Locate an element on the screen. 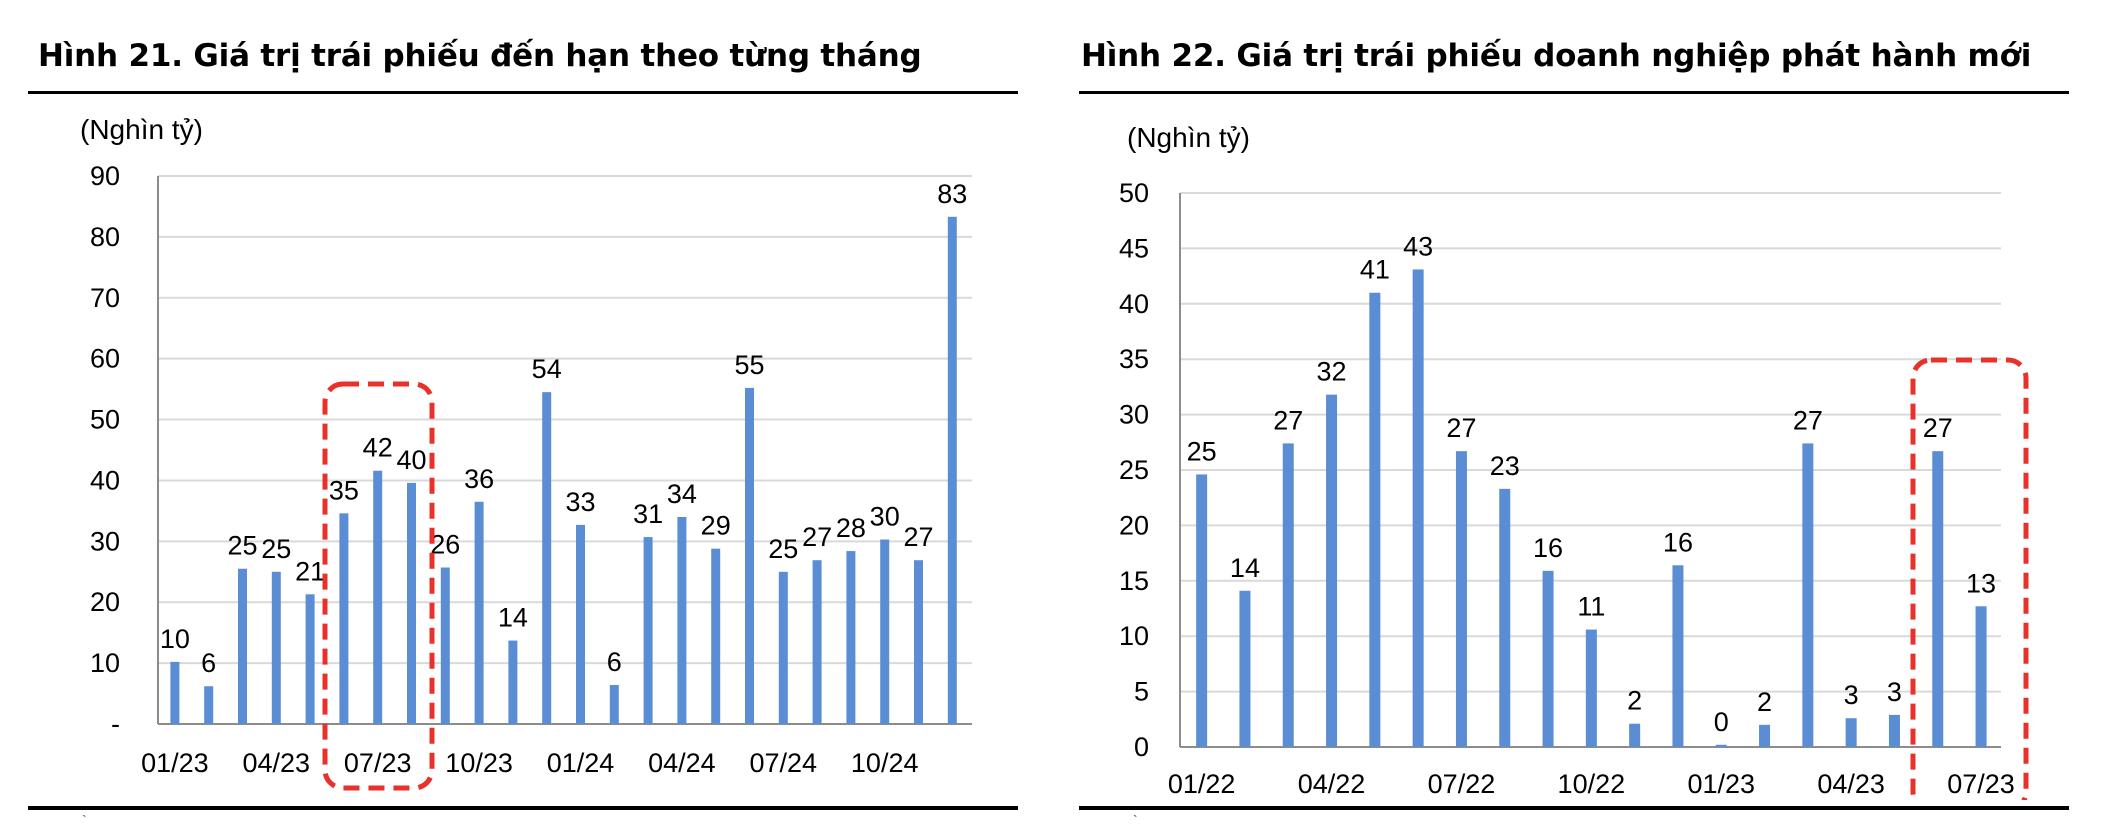 This screenshot has width=2104, height=828. y-tick-label: 60 is located at coordinates (105, 359).